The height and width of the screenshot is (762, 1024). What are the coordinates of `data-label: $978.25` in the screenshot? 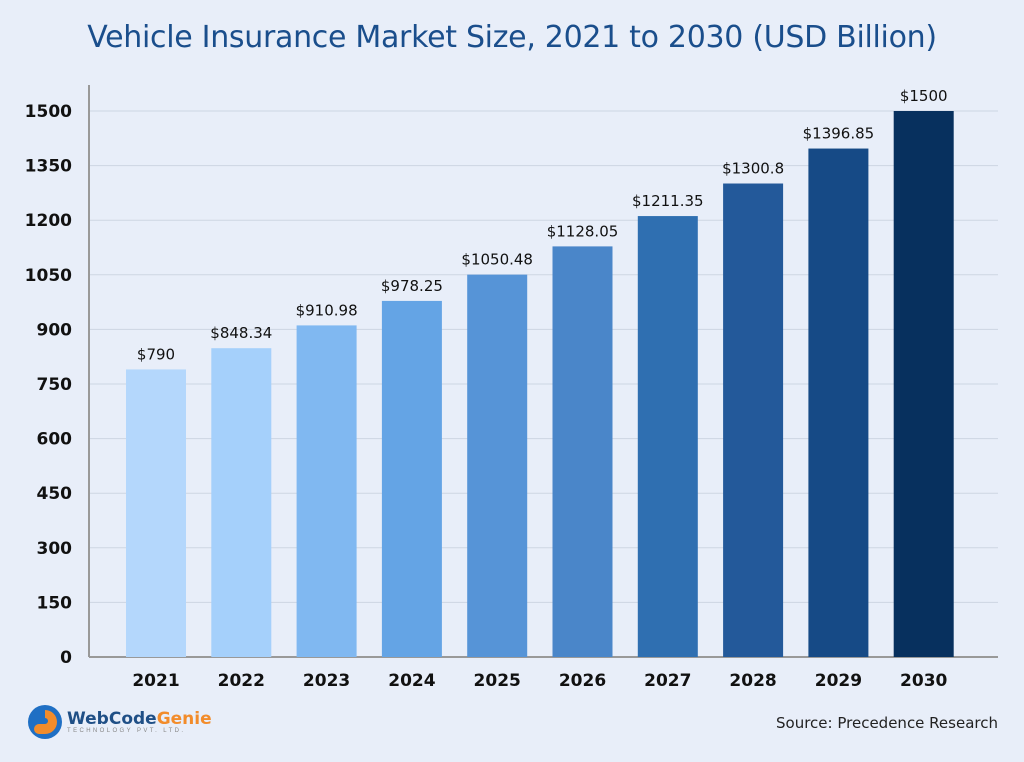 It's located at (412, 286).